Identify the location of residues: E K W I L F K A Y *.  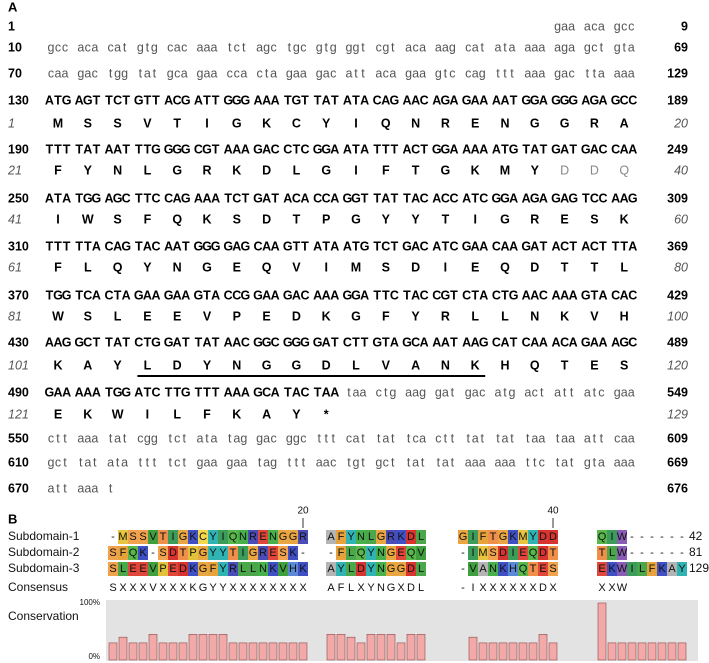
(191, 414).